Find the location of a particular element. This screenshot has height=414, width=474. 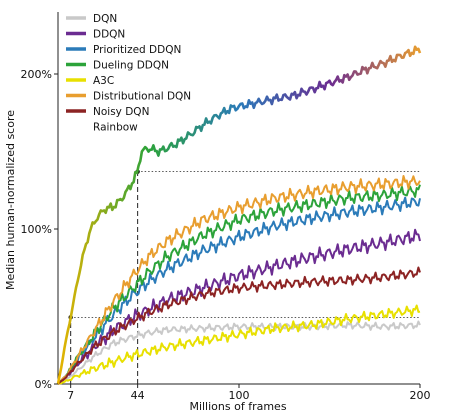

y-tick-label: 0% is located at coordinates (43, 384).